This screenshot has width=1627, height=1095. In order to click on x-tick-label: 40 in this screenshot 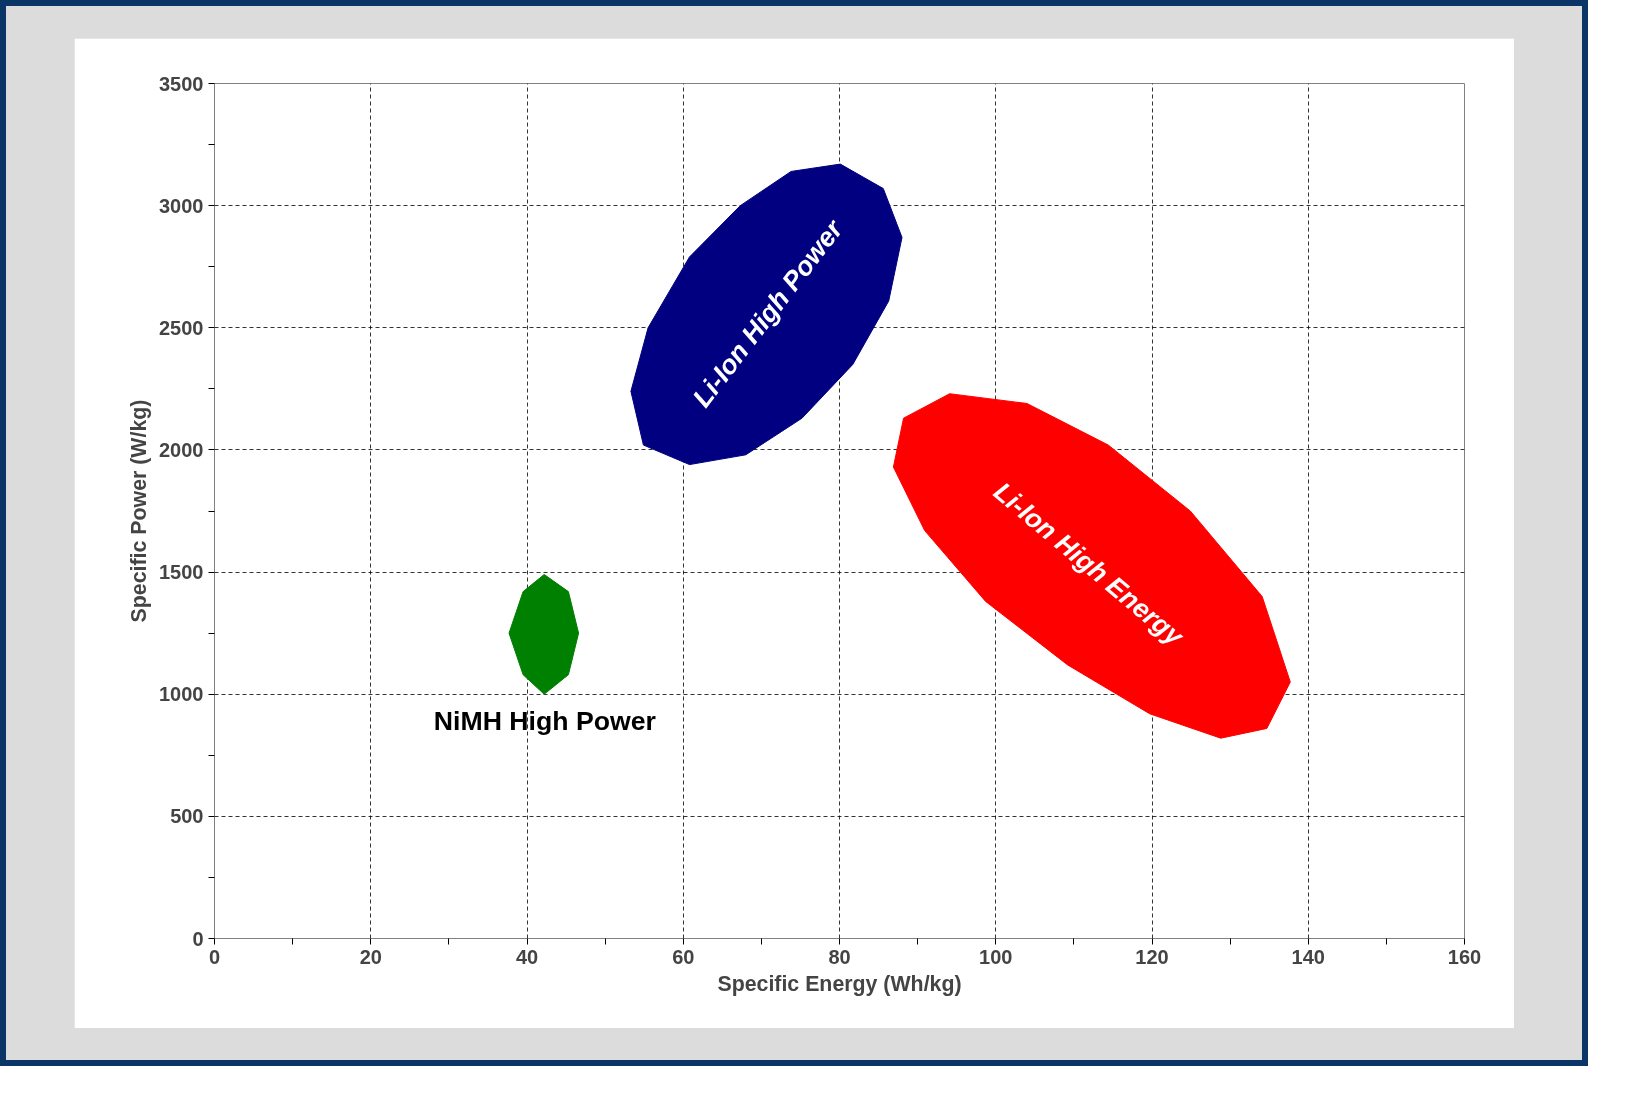, I will do `click(527, 956)`.